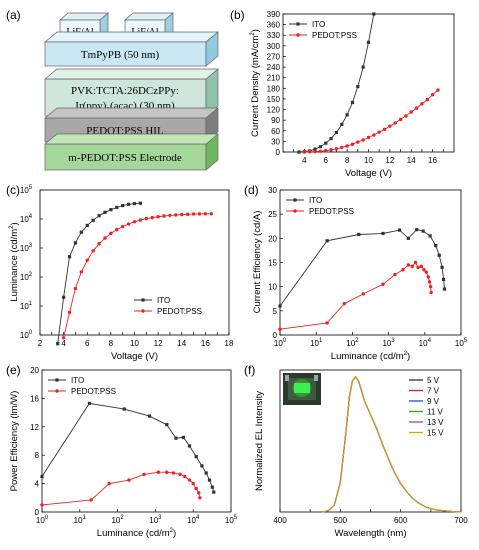 The width and height of the screenshot is (479, 550). Describe the element at coordinates (433, 380) in the screenshot. I see `legend-label: 5 V` at that location.